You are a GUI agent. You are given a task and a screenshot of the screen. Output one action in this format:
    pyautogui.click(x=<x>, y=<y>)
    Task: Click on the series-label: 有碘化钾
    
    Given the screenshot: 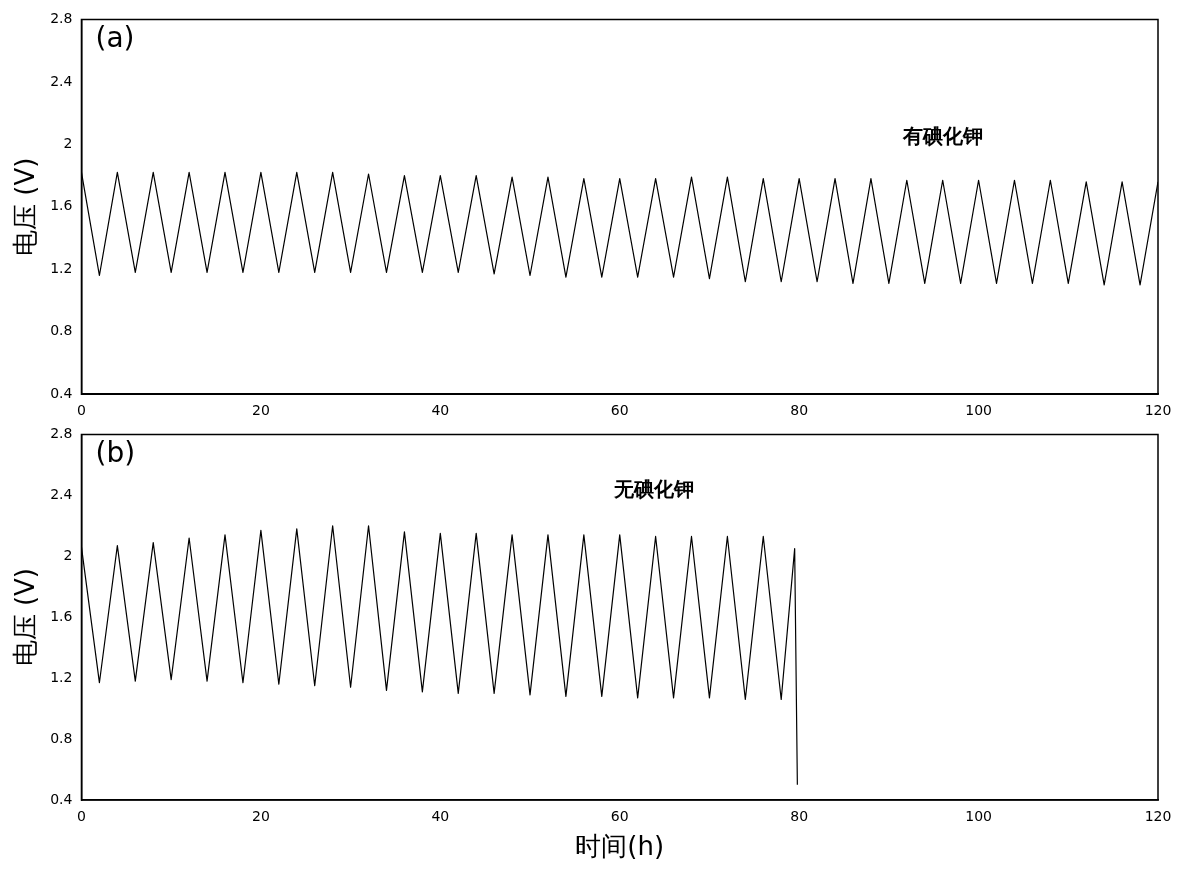 What is the action you would take?
    pyautogui.click(x=942, y=135)
    